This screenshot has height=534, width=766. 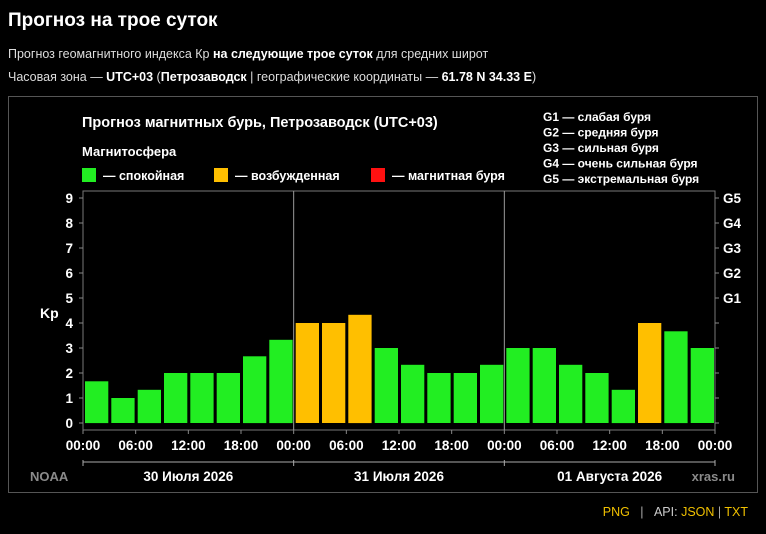 I want to click on y-tick-label-7: 7, so click(x=69, y=248).